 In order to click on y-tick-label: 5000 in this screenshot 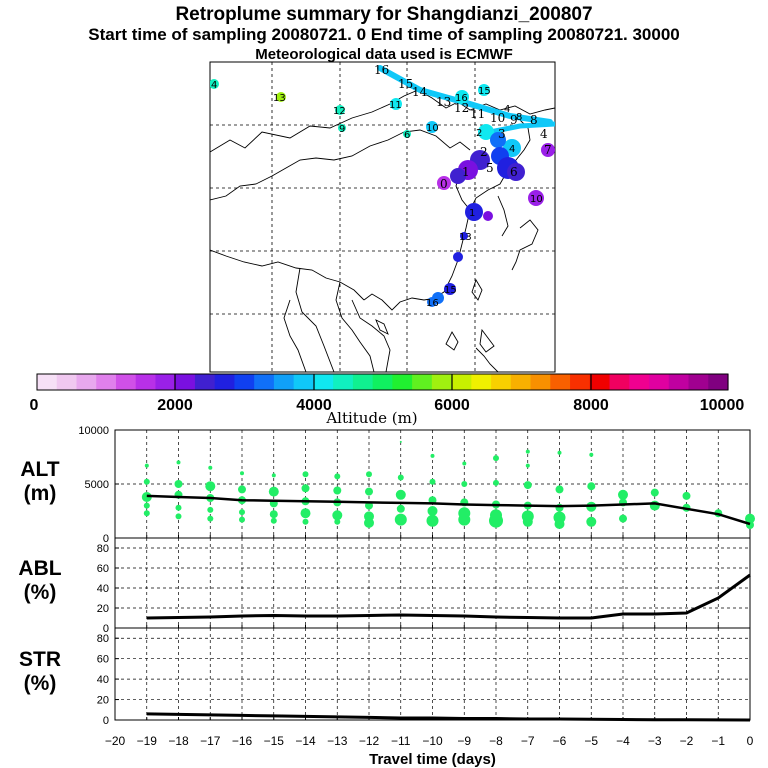, I will do `click(97, 485)`.